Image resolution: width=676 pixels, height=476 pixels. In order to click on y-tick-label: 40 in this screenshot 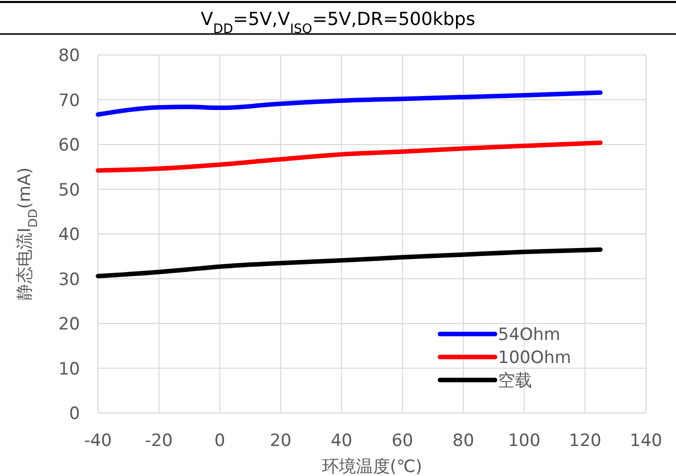, I will do `click(69, 235)`.